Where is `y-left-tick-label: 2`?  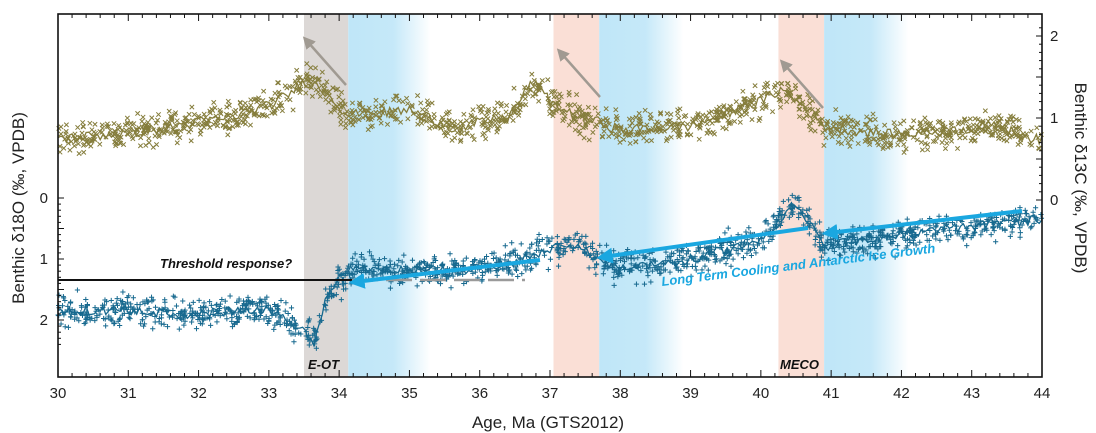 y-left-tick-label: 2 is located at coordinates (44, 320).